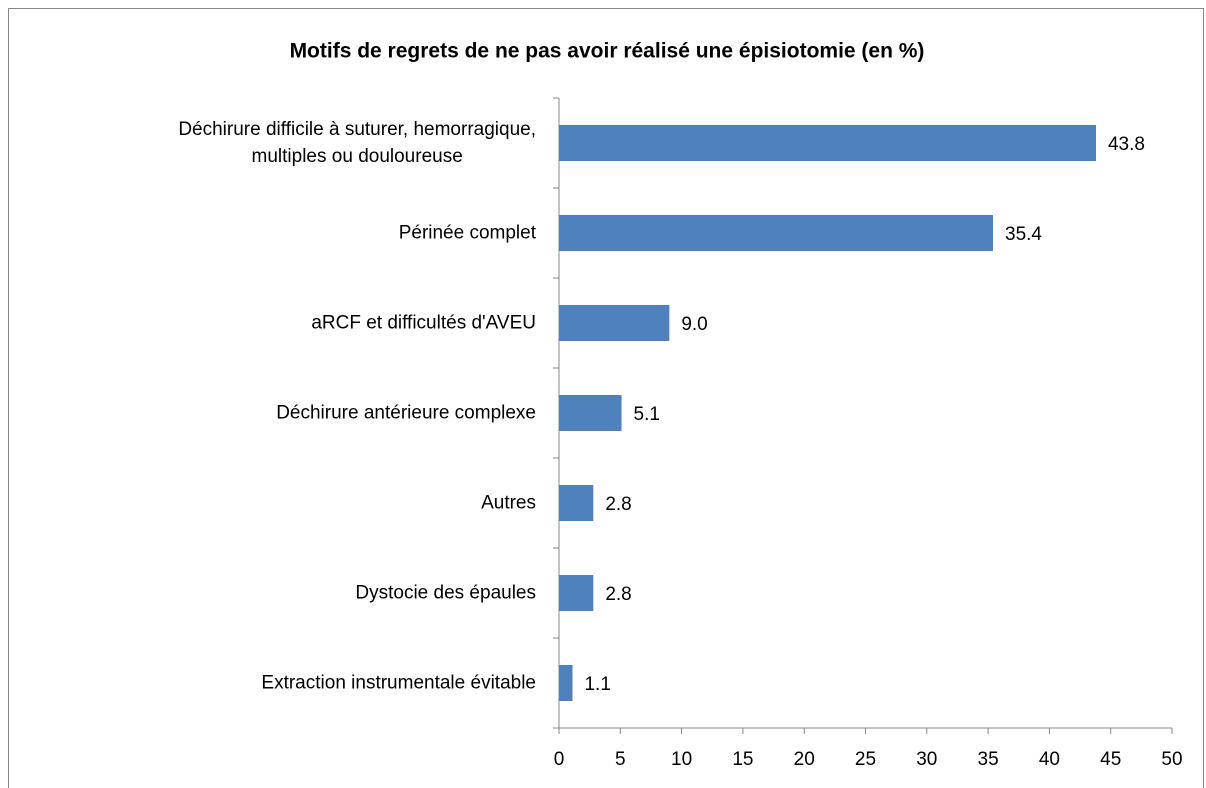 This screenshot has height=788, width=1206. What do you see at coordinates (406, 413) in the screenshot?
I see `y-tick-label: Déchirure antérieure complexe` at bounding box center [406, 413].